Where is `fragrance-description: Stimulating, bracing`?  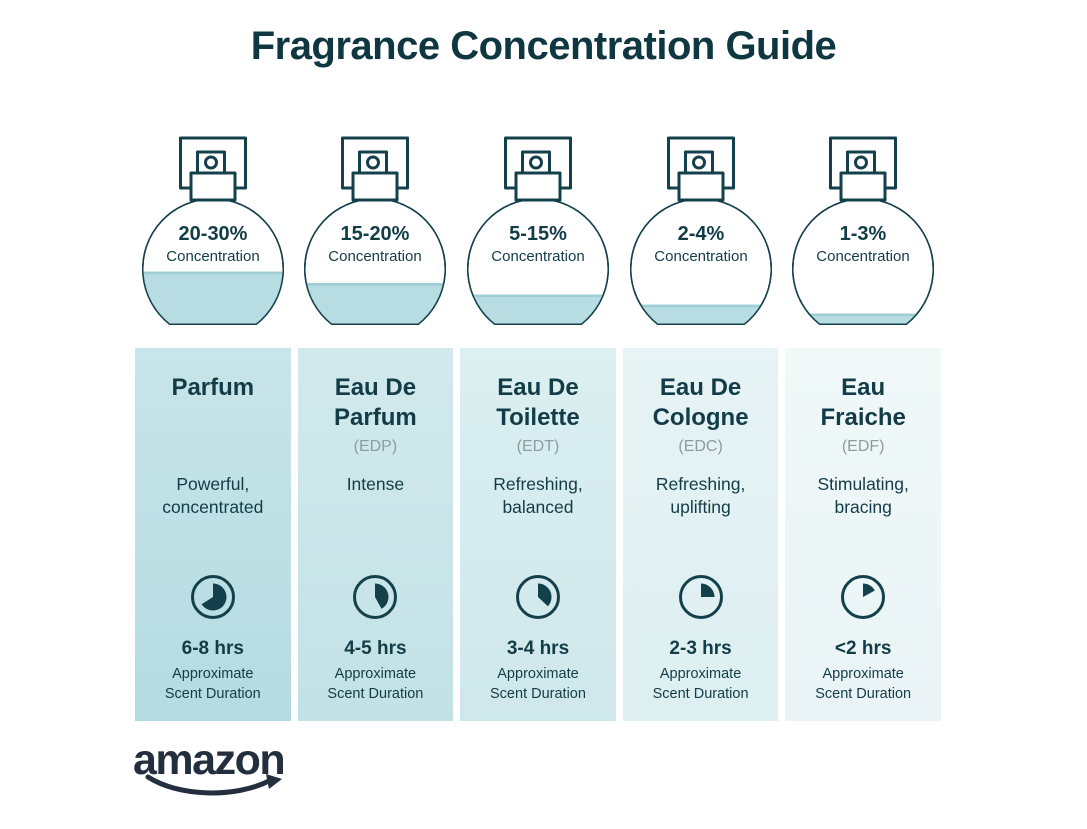 fragrance-description: Stimulating, bracing is located at coordinates (862, 496).